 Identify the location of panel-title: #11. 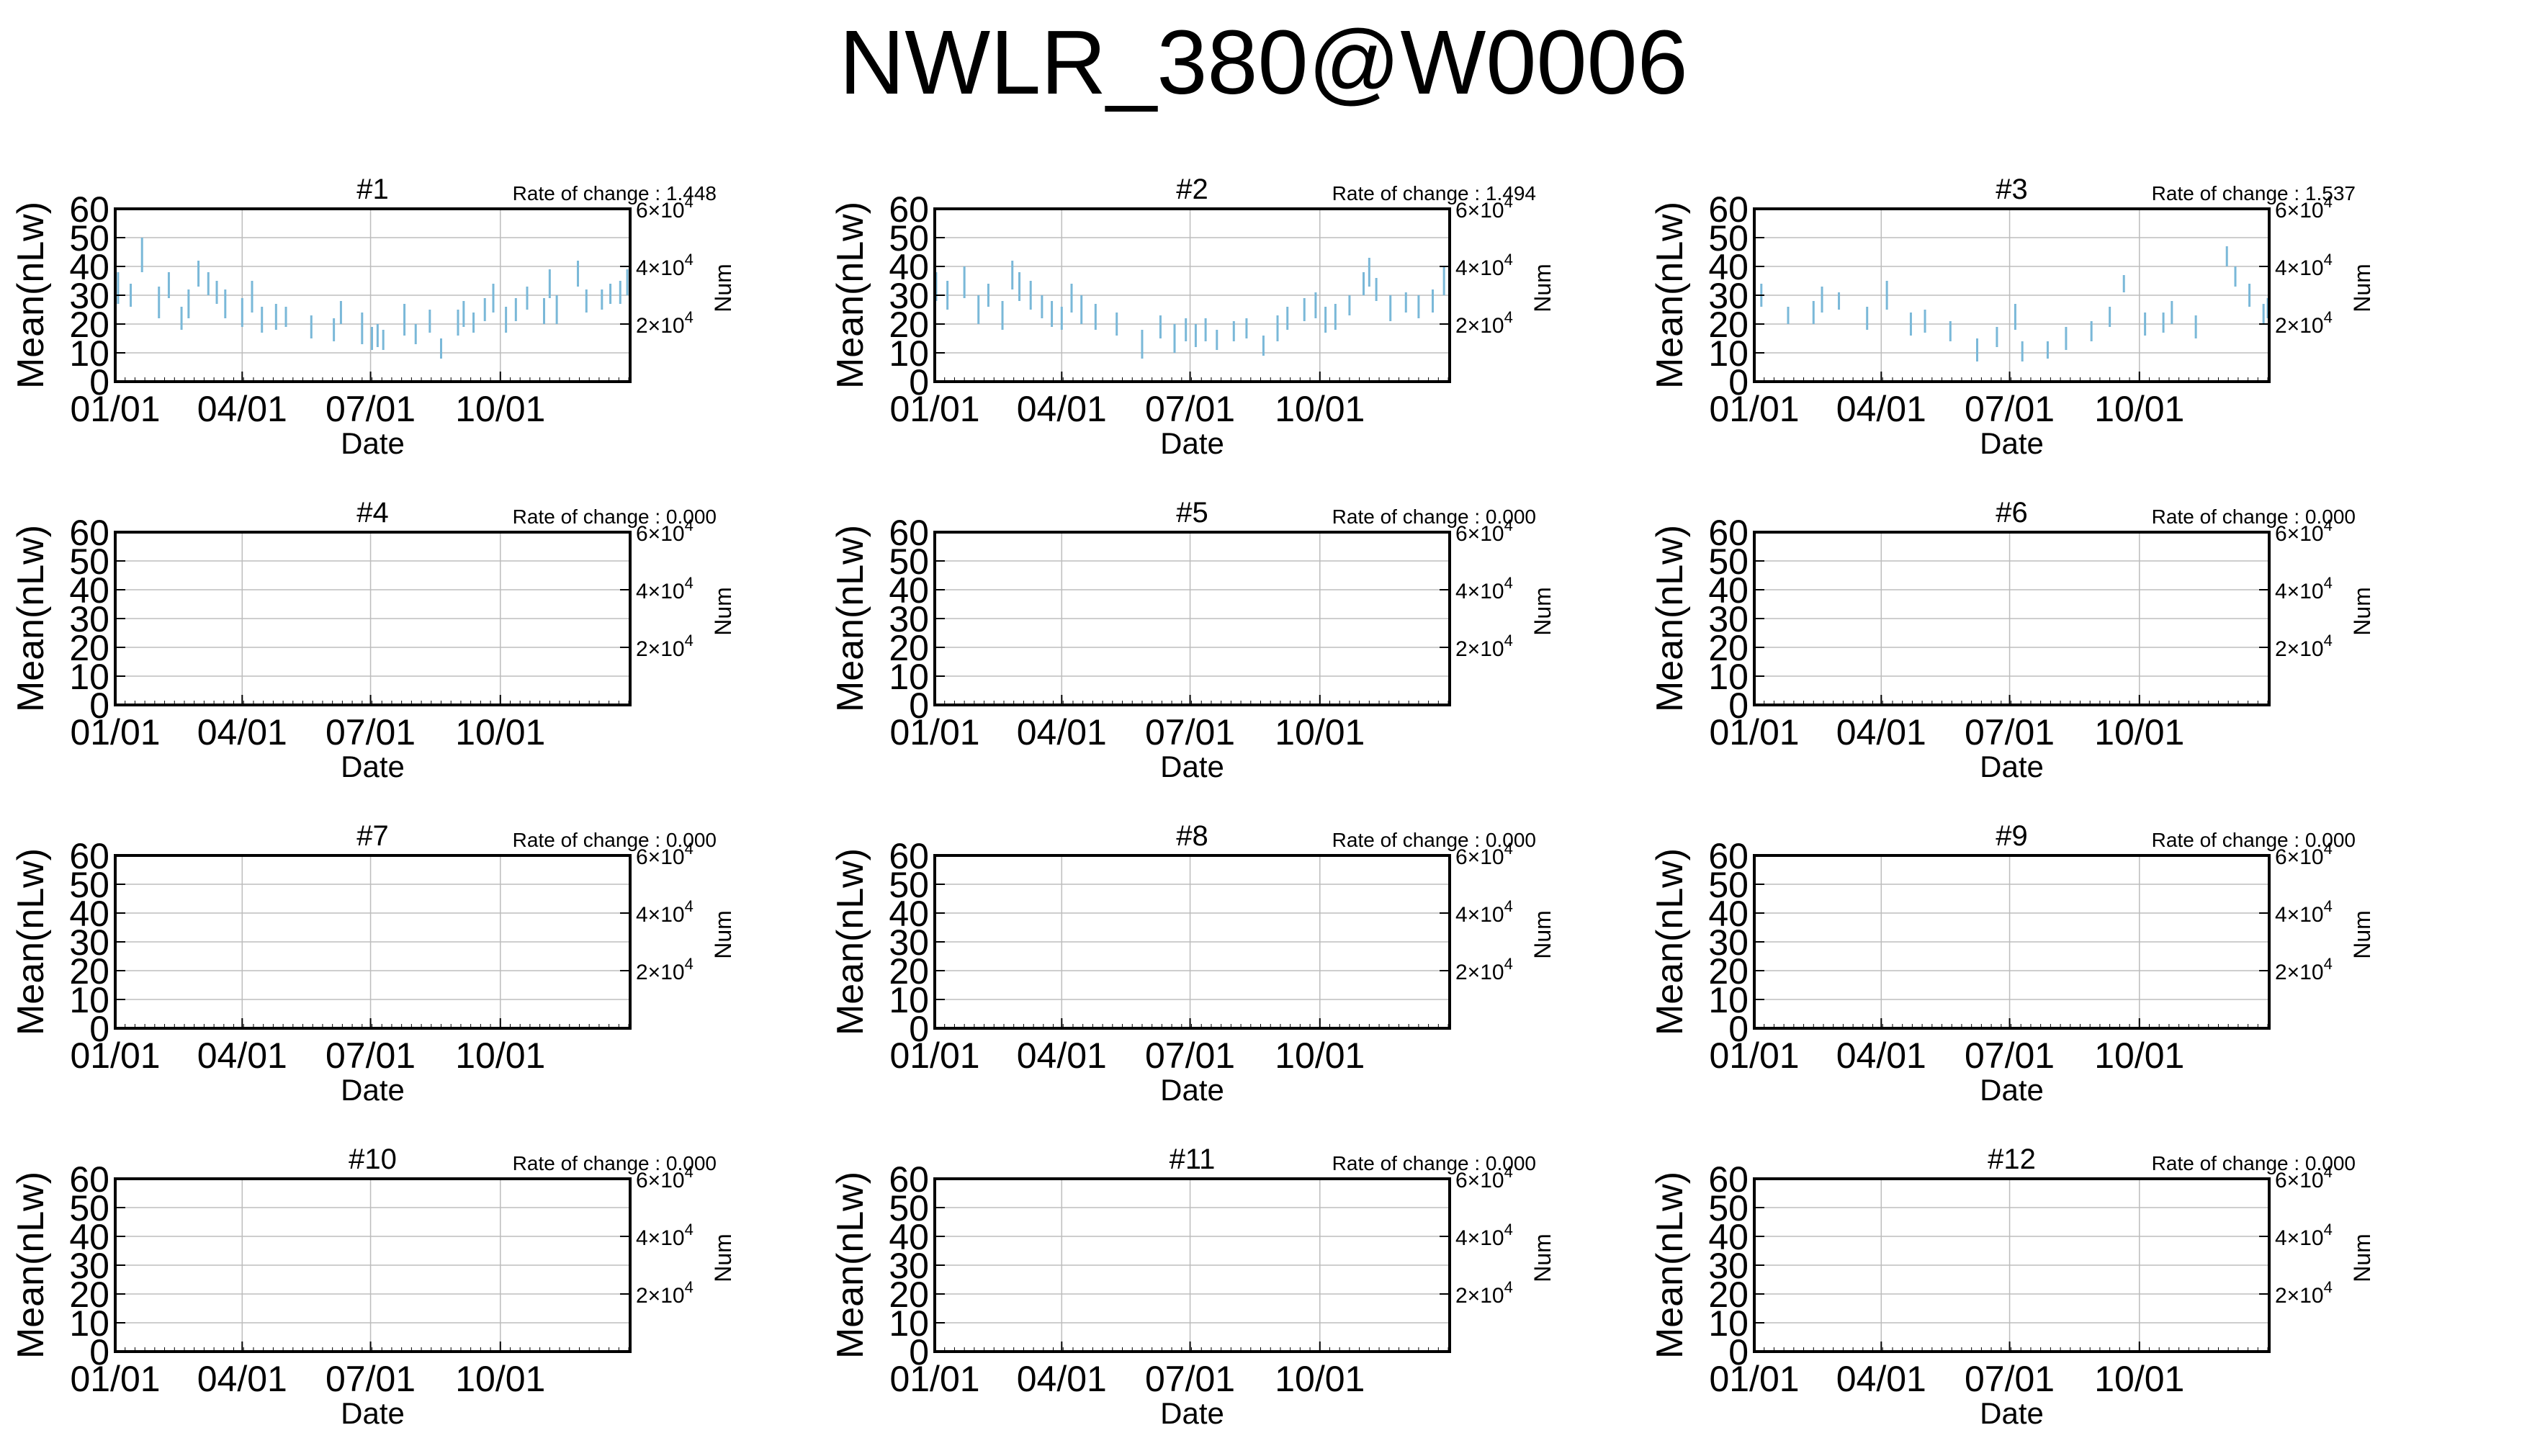
(1193, 1159).